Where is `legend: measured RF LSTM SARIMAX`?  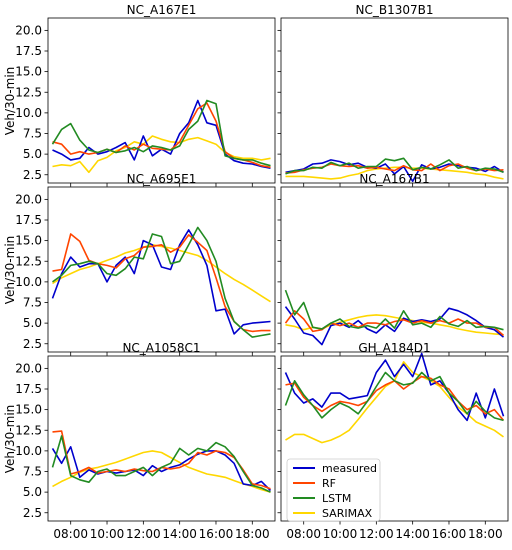 legend: measured RF LSTM SARIMAX is located at coordinates (333, 490).